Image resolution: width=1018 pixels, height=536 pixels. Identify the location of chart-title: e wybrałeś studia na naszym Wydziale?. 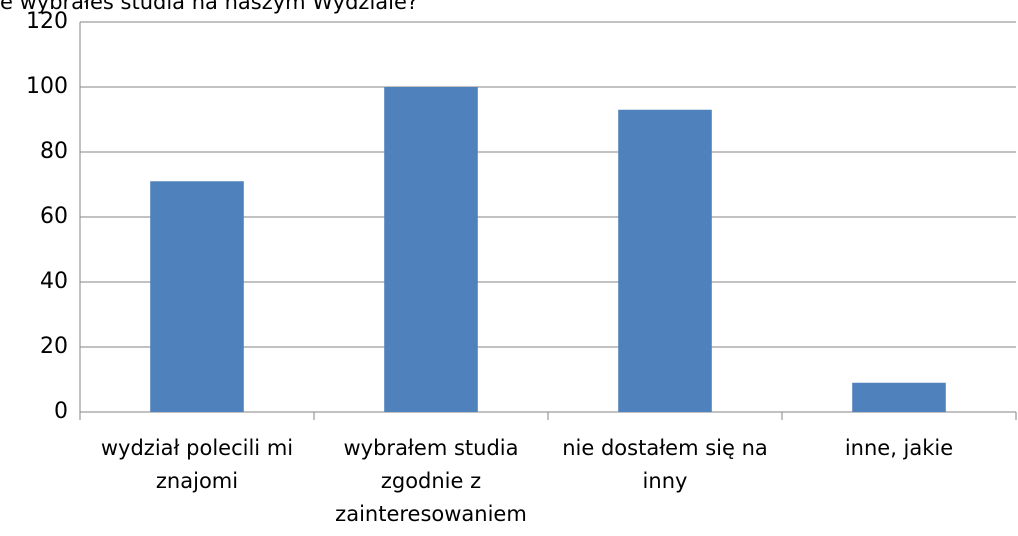
(209, 7).